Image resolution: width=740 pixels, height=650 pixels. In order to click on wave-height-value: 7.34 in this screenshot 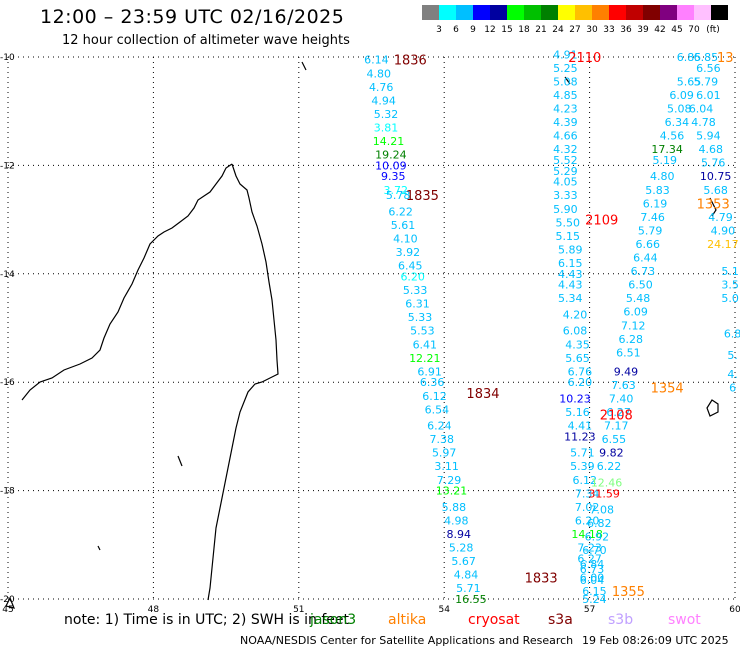, I will do `click(587, 493)`.